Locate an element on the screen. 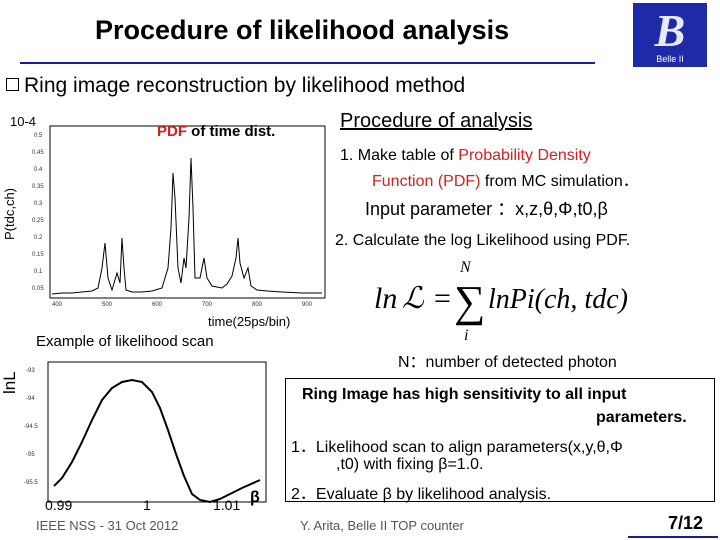 The image size is (720, 540). scan-xtick: 1.01 is located at coordinates (227, 505).